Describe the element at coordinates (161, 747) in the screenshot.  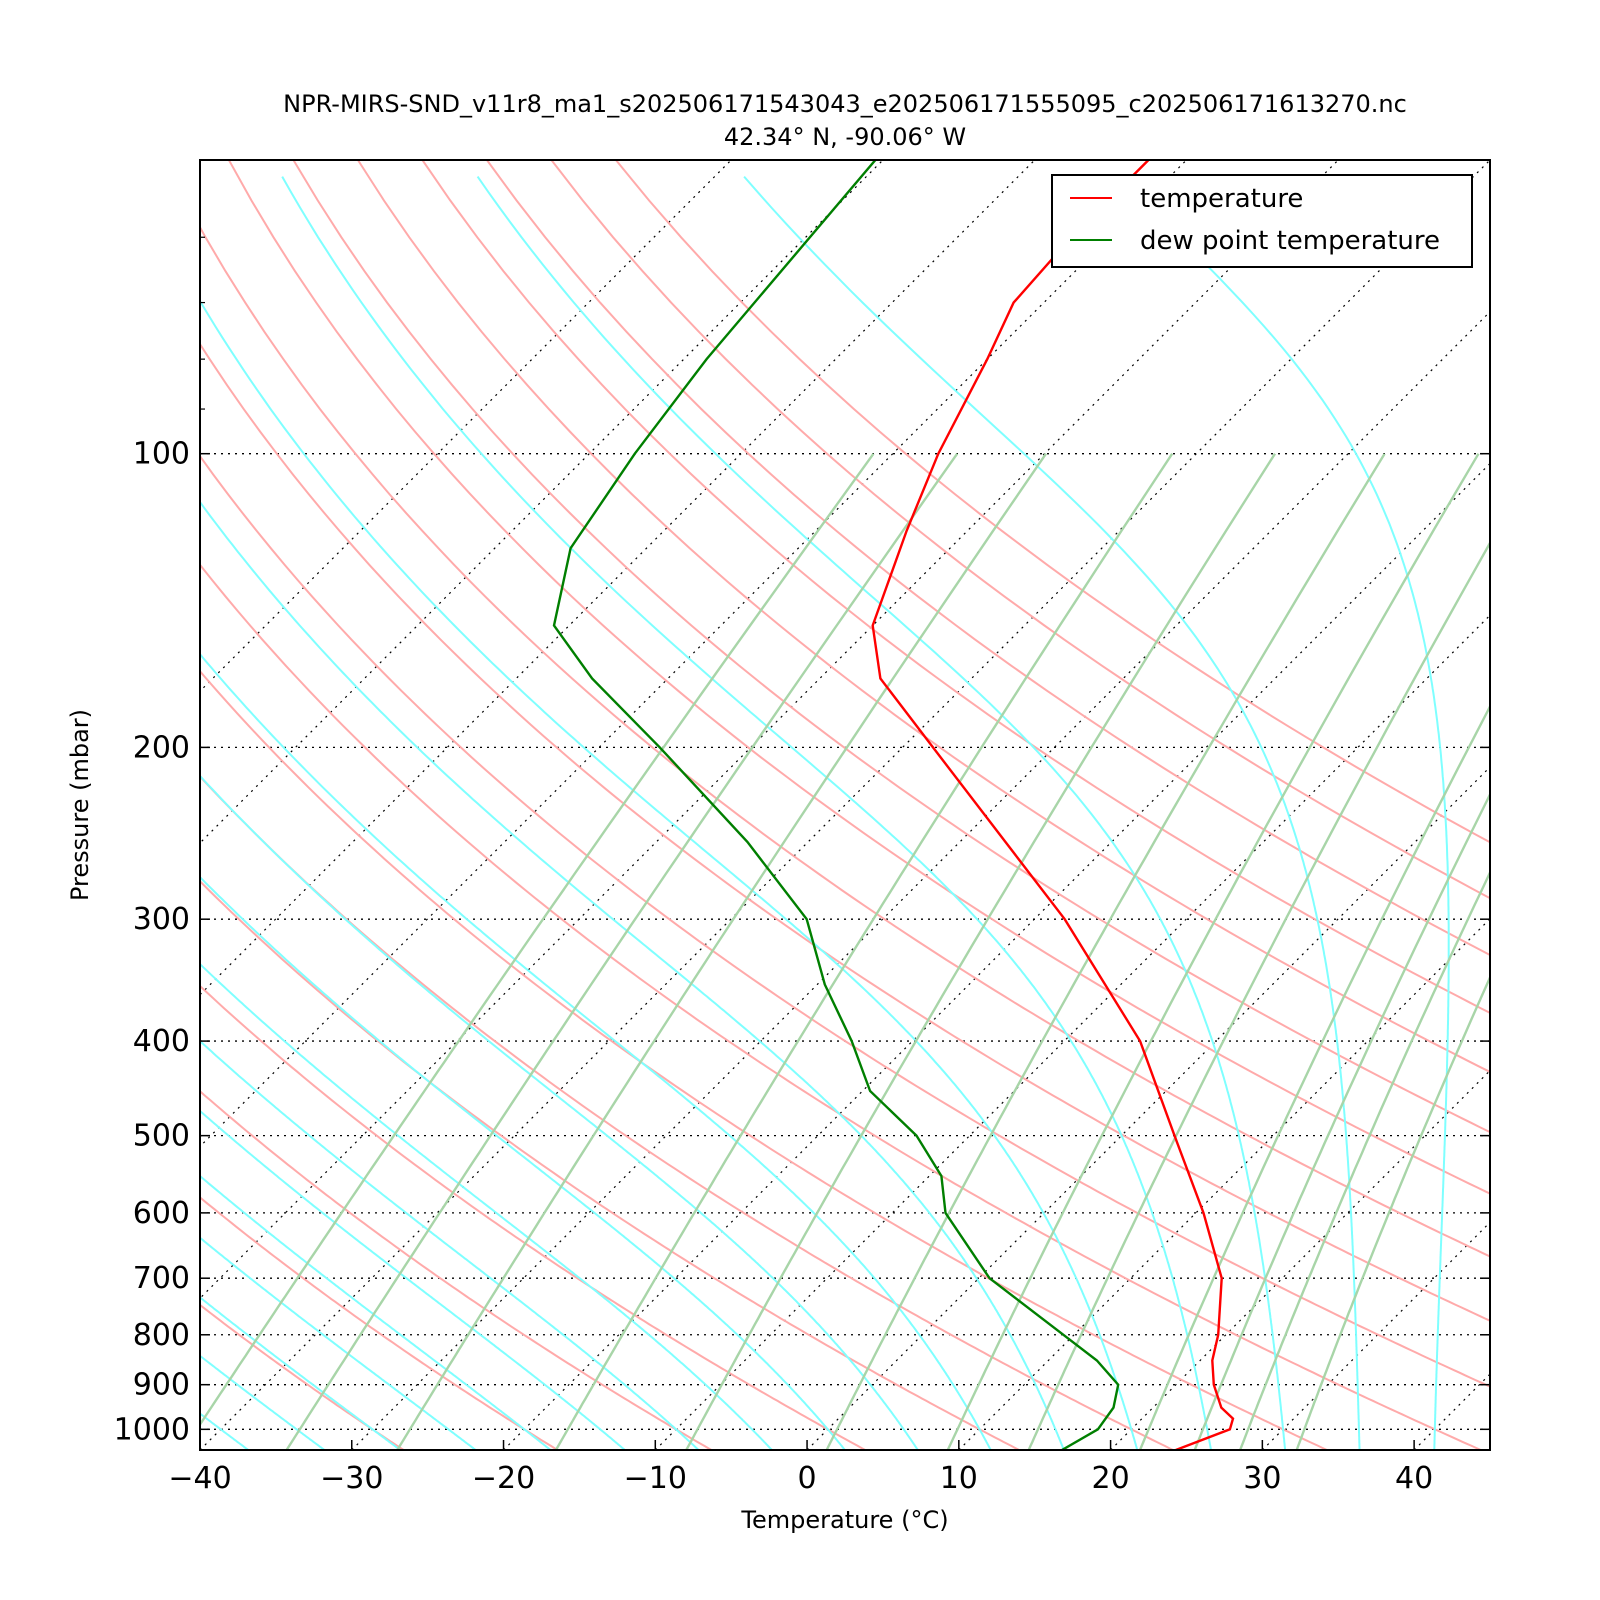
I see `y-tick-label: 200` at that location.